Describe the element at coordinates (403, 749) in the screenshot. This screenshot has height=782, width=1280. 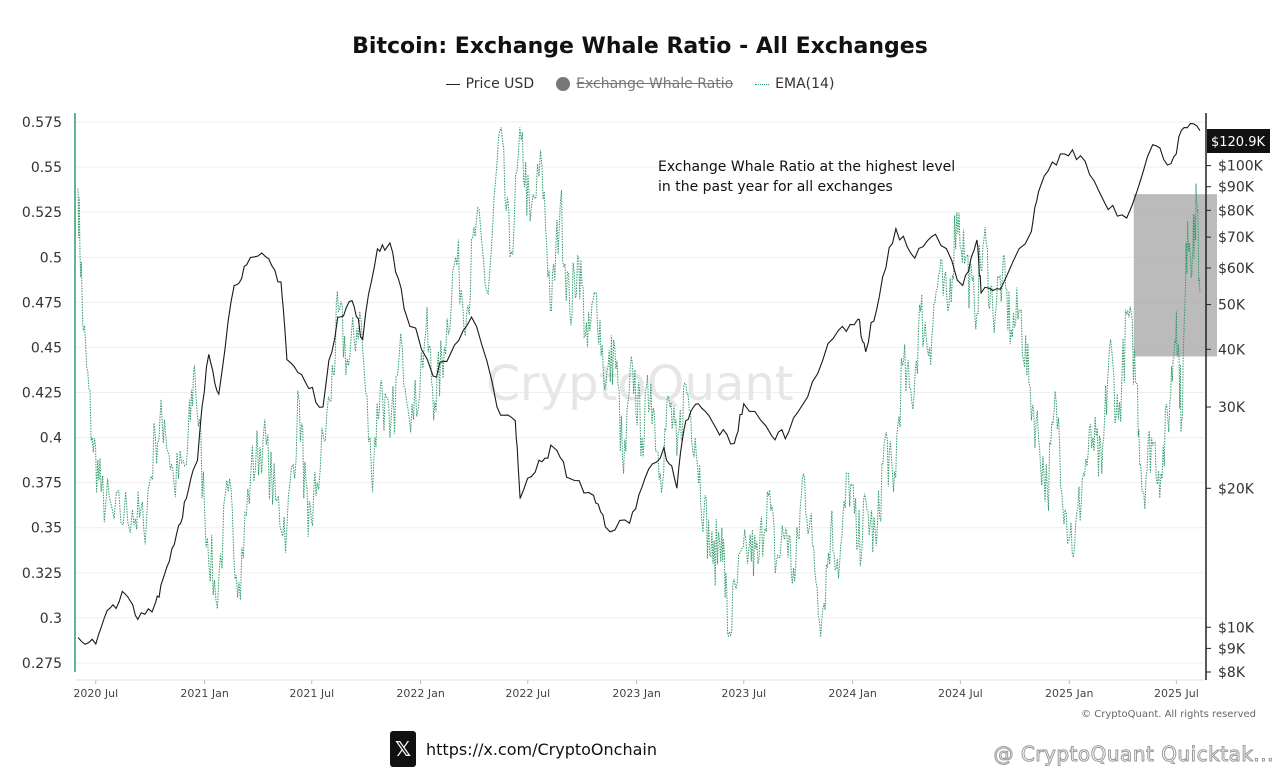
I see `x-logo-icon: 𝕏` at that location.